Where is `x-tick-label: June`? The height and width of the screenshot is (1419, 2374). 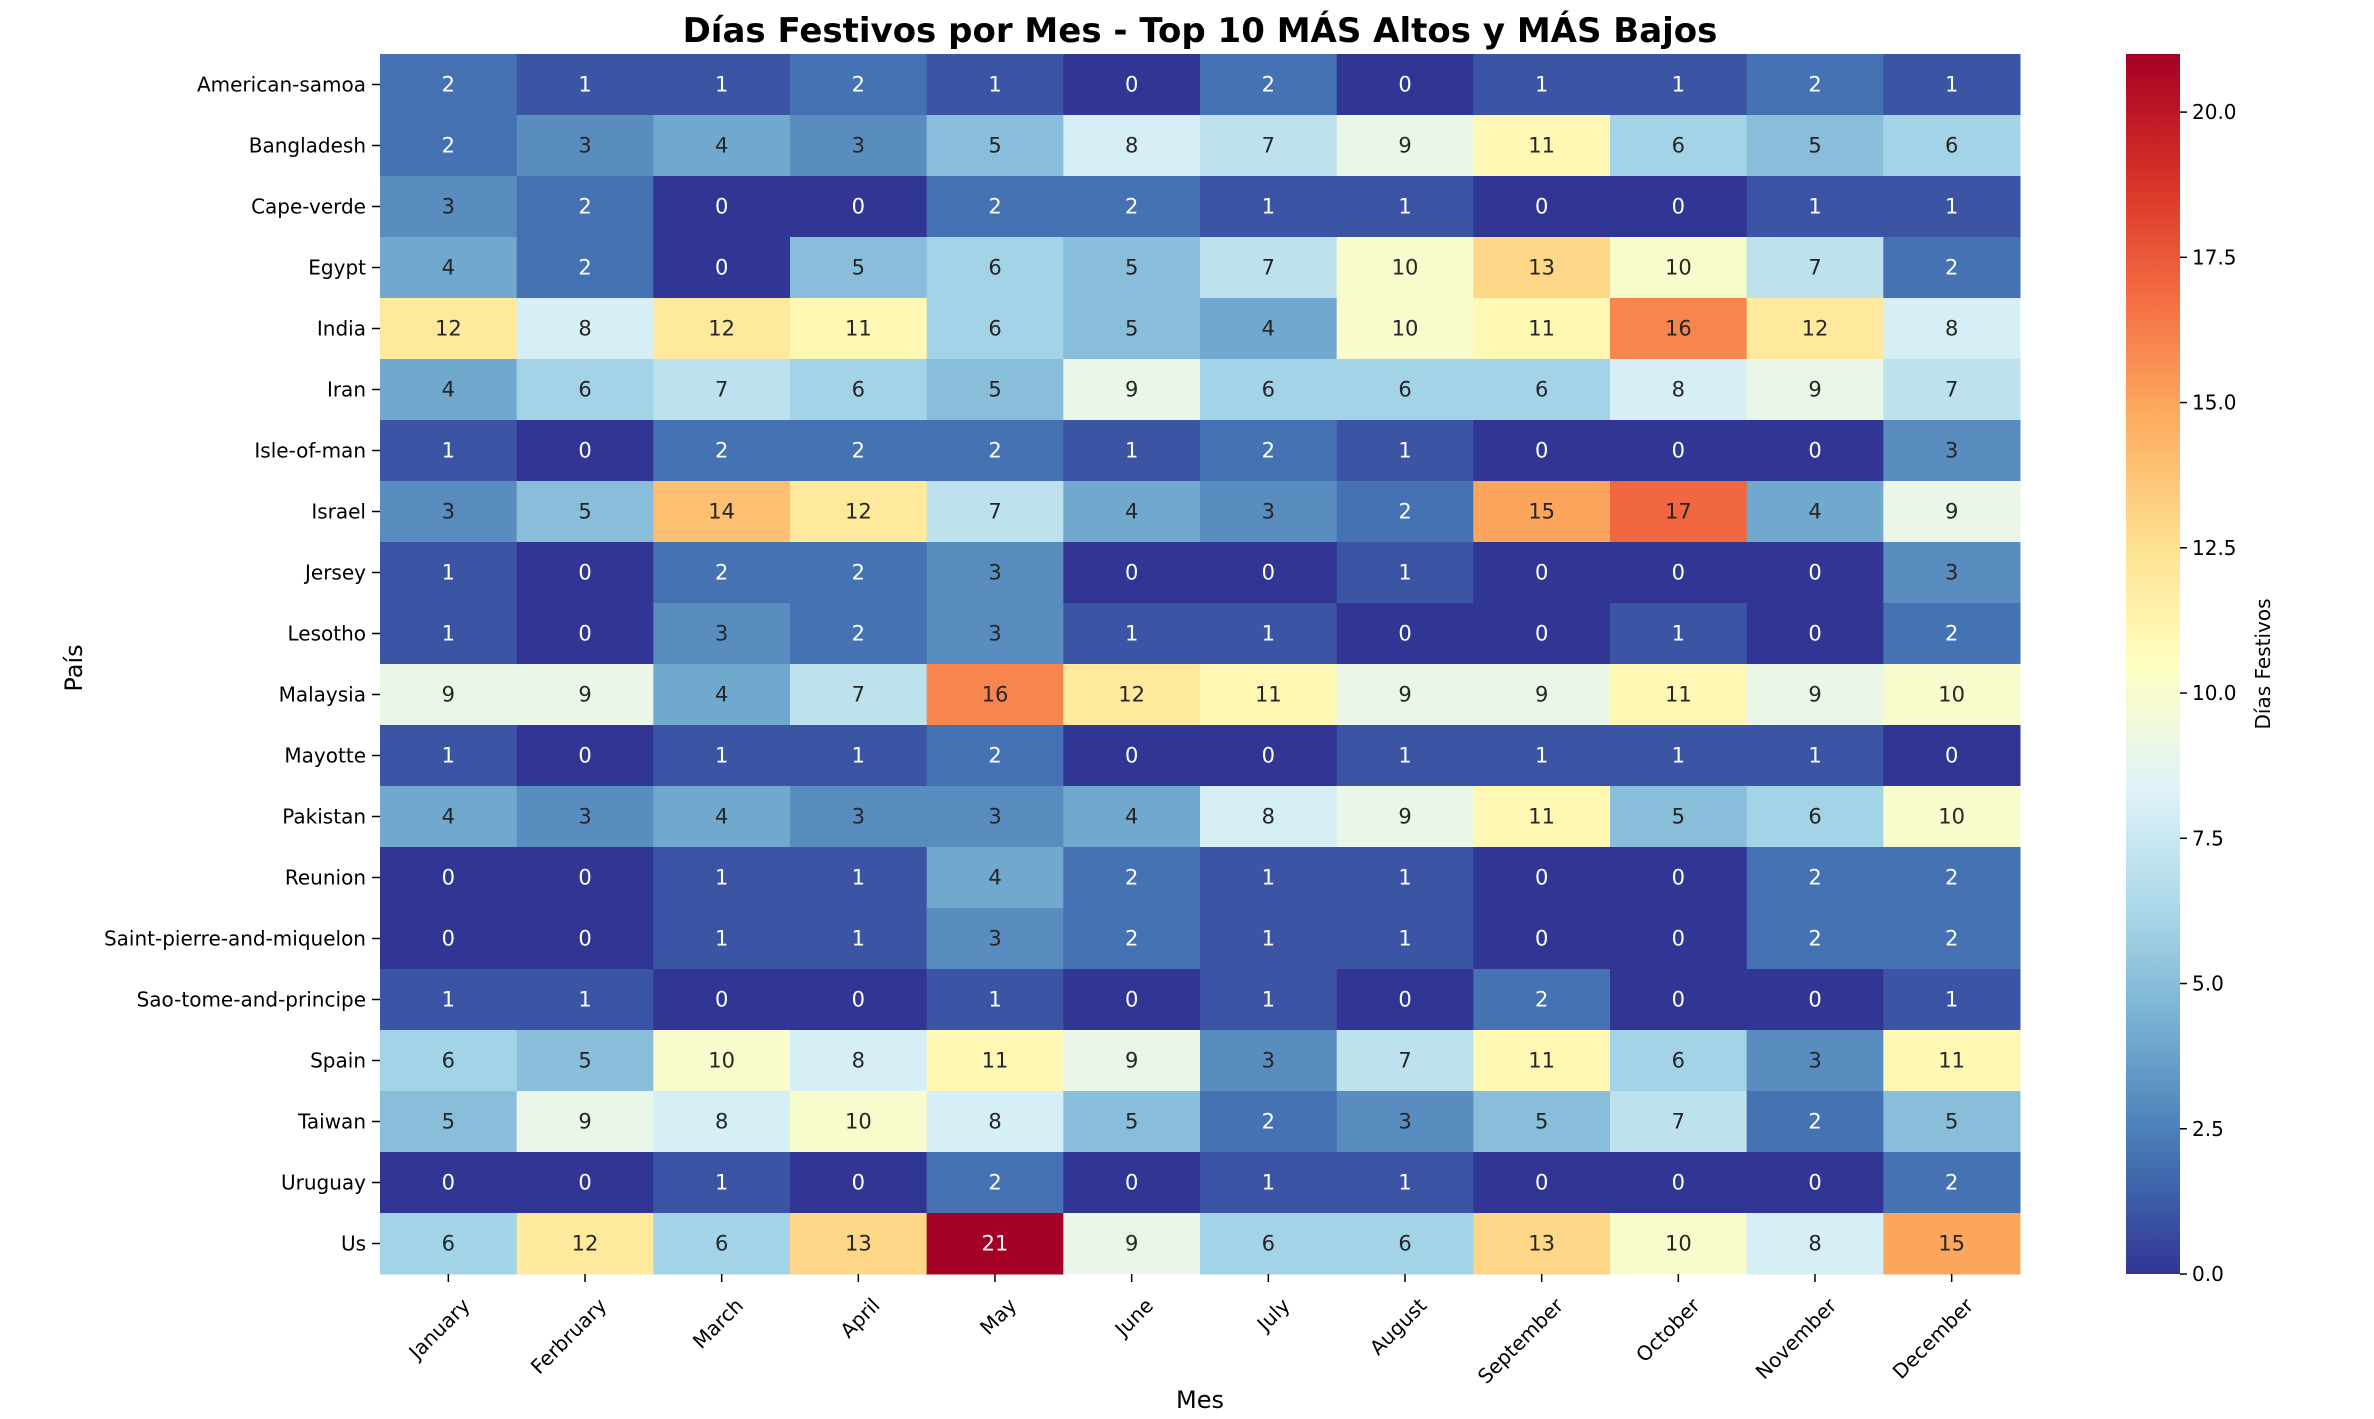
x-tick-label: June is located at coordinates (1133, 1317).